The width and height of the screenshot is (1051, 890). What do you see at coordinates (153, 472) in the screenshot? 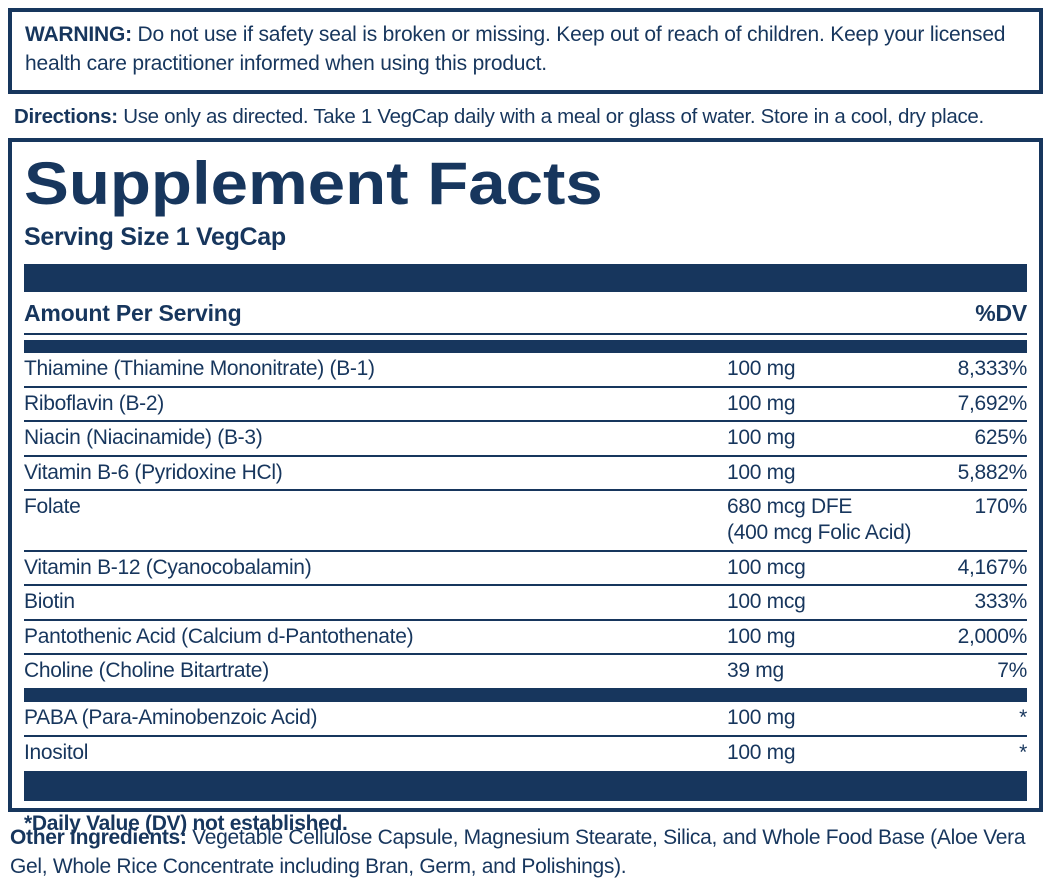
I see `nutrient-name: Vitamin B-6 (Pyridoxine HCl)` at bounding box center [153, 472].